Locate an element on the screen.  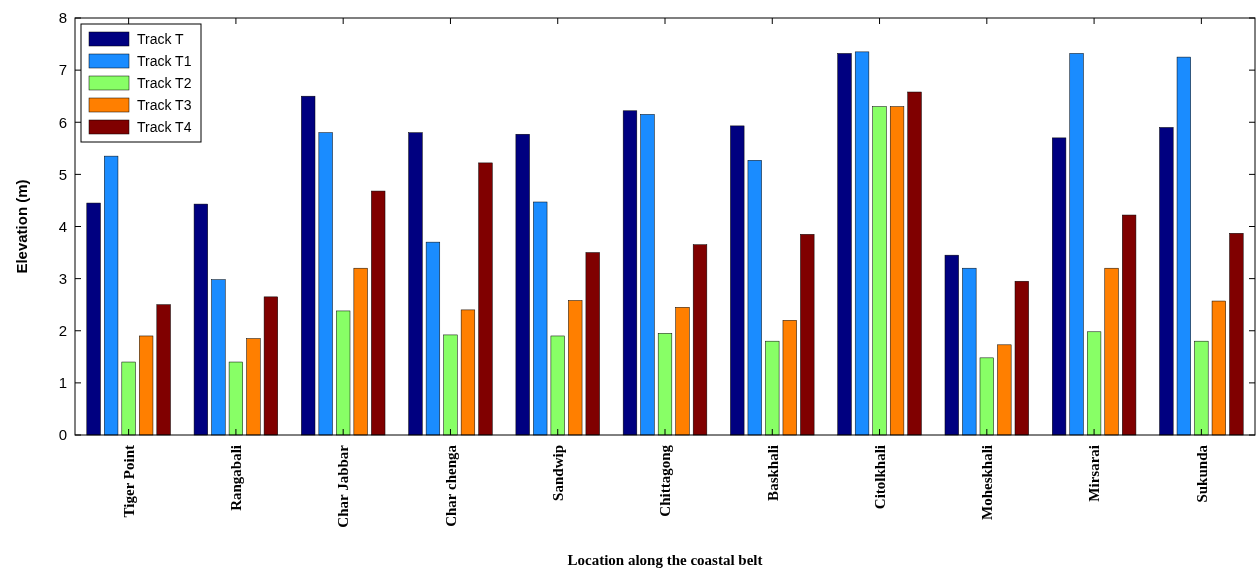
y-tick-label: 4 is located at coordinates (62, 226).